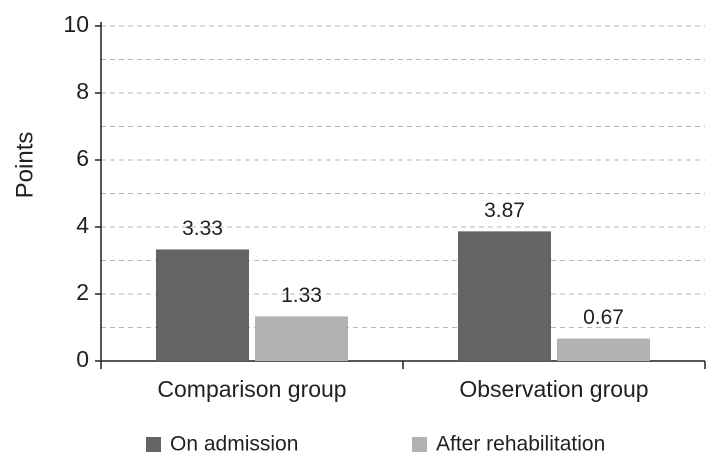  I want to click on y-tick-label: 2, so click(82, 292).